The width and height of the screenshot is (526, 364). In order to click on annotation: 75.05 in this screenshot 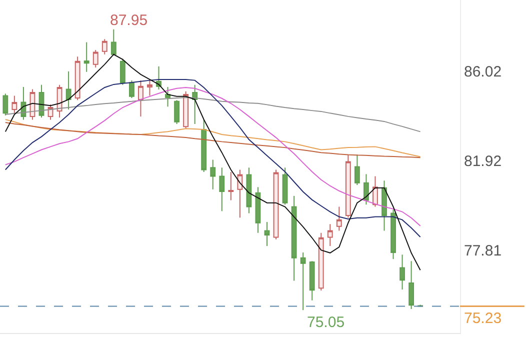, I will do `click(326, 322)`.